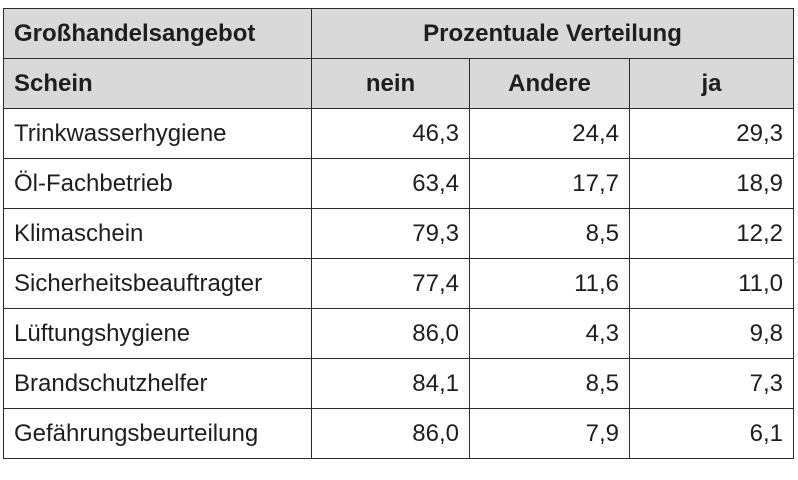 The height and width of the screenshot is (480, 798). Describe the element at coordinates (157, 283) in the screenshot. I see `row-label: Sicherheitsbeauftragter` at that location.